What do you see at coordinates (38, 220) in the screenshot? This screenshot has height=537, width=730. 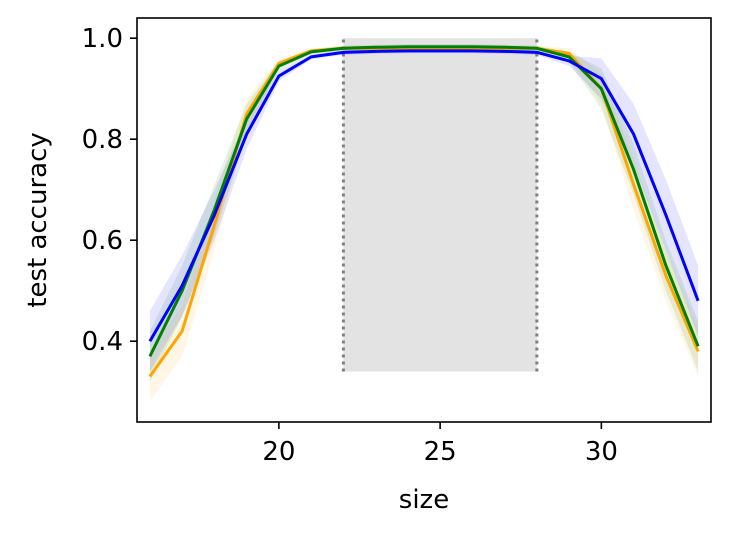 I see `y-axis-label: test accuracy` at bounding box center [38, 220].